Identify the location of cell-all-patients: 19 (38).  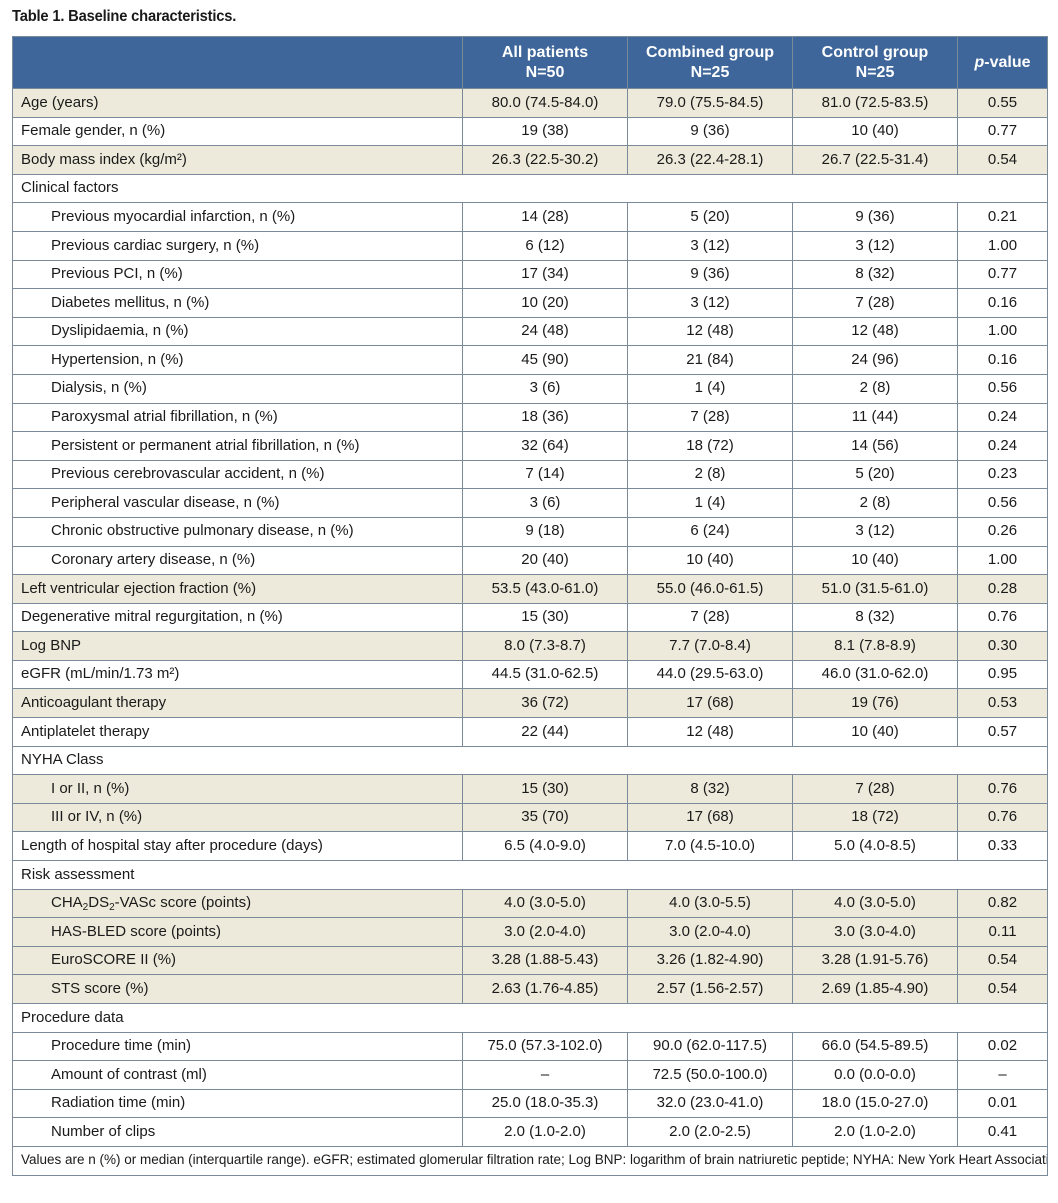
(545, 131).